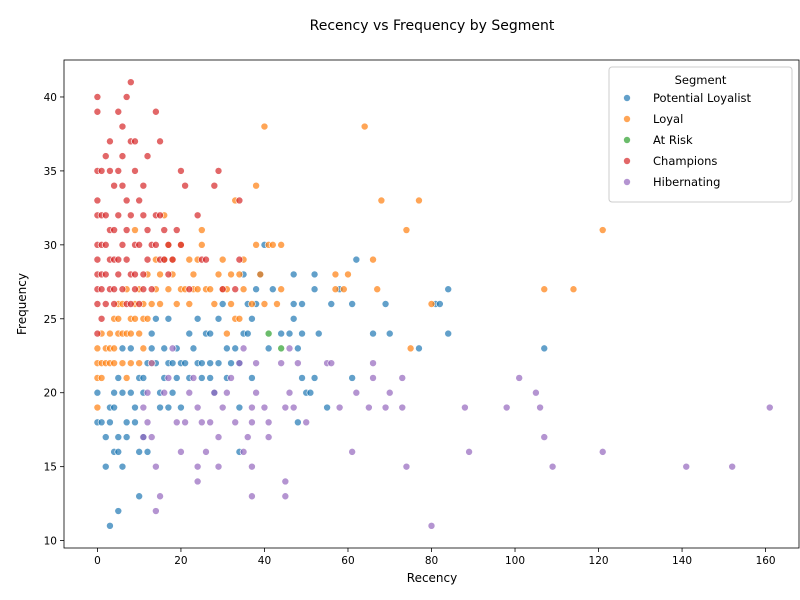  What do you see at coordinates (435, 557) in the screenshot?
I see `x-axis: 0 20 40 60 80 100 120 140 160` at bounding box center [435, 557].